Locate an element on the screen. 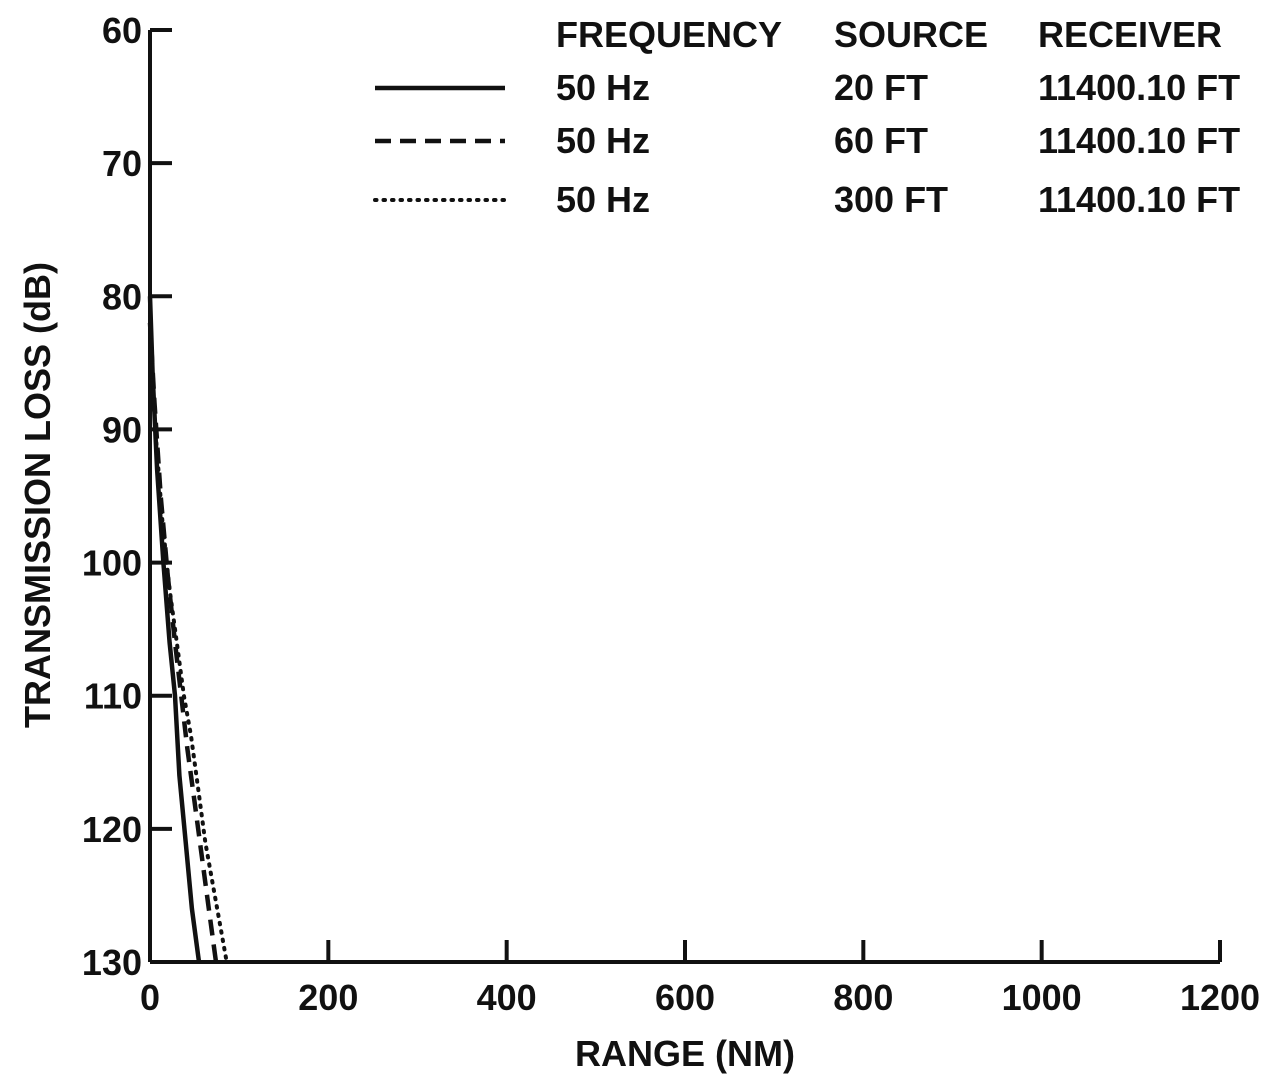 This screenshot has width=1278, height=1076. x-tick-label: 800 is located at coordinates (863, 997).